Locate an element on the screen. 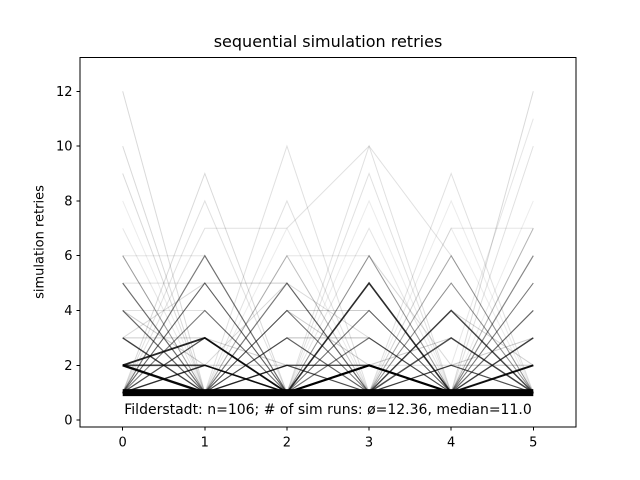  x-tick-label: 1 is located at coordinates (205, 443).